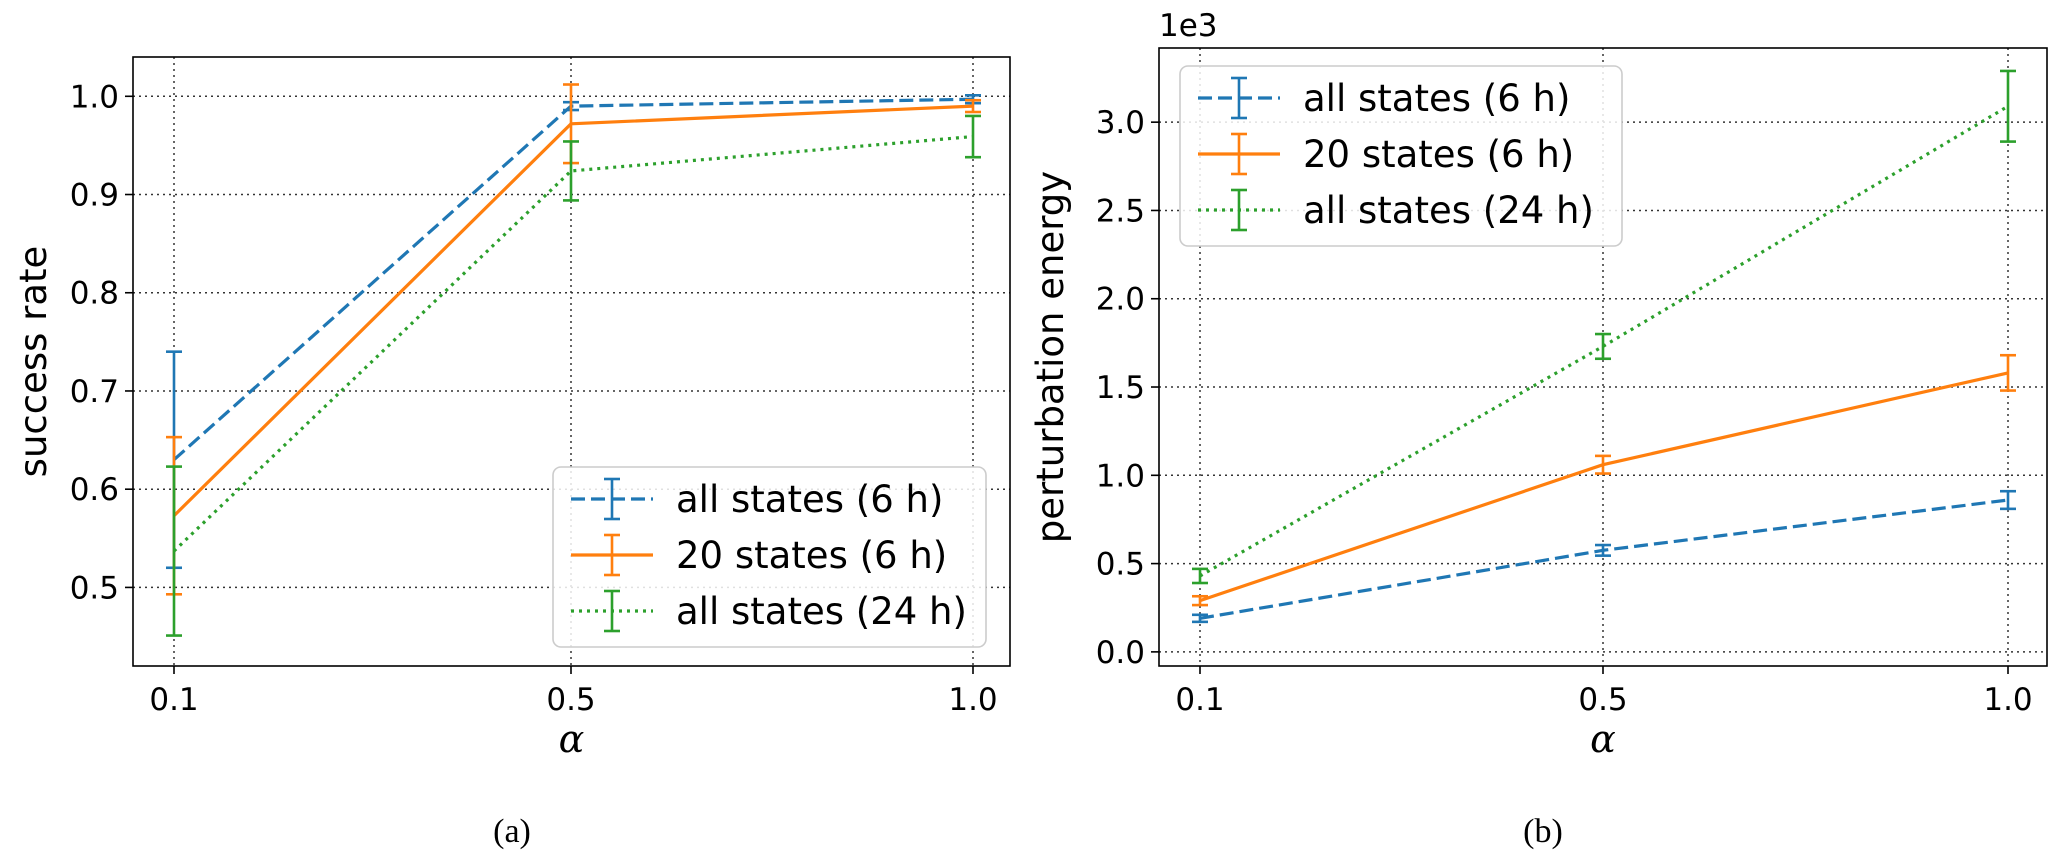 Image resolution: width=2067 pixels, height=865 pixels. I want to click on series-line, so click(1604, 487).